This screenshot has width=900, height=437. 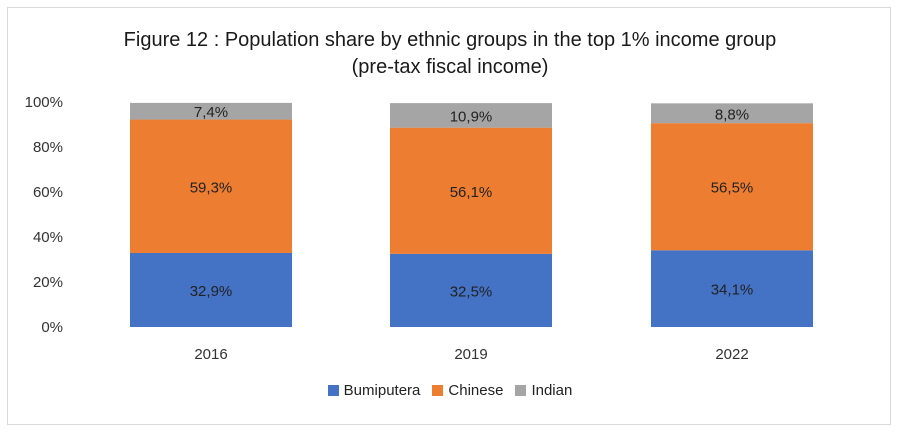 I want to click on data-label: 8,8%, so click(x=732, y=114).